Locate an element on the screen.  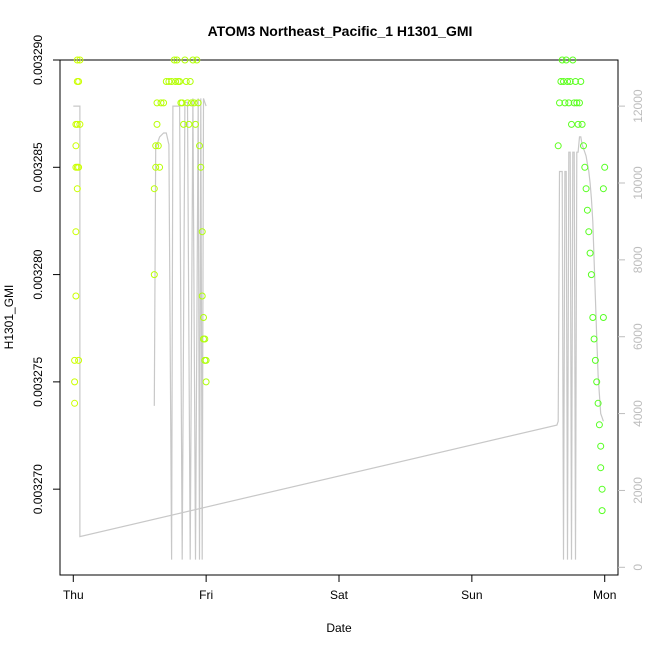
y-axis-label: H1301_GMI is located at coordinates (9, 317).